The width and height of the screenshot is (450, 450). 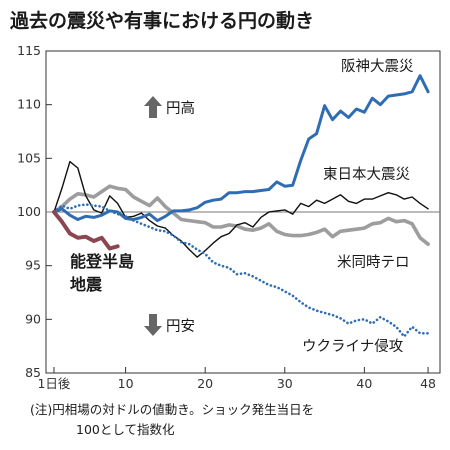 I want to click on x-tick-label: 48, so click(x=428, y=383).